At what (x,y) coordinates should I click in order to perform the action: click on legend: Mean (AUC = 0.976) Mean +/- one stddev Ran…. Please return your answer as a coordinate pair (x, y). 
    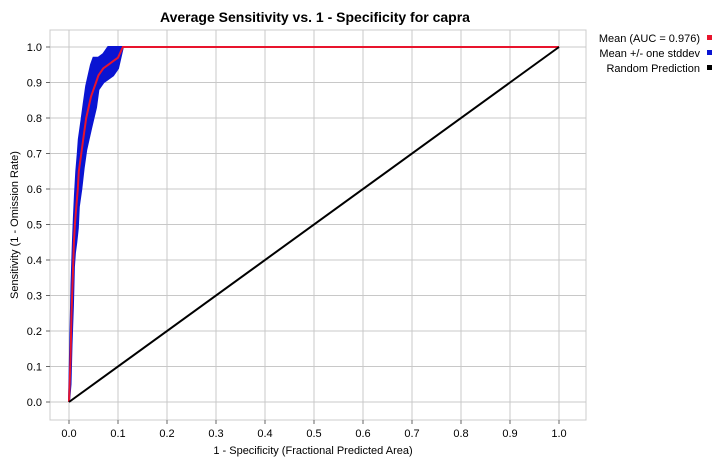
    Looking at the image, I should click on (655, 54).